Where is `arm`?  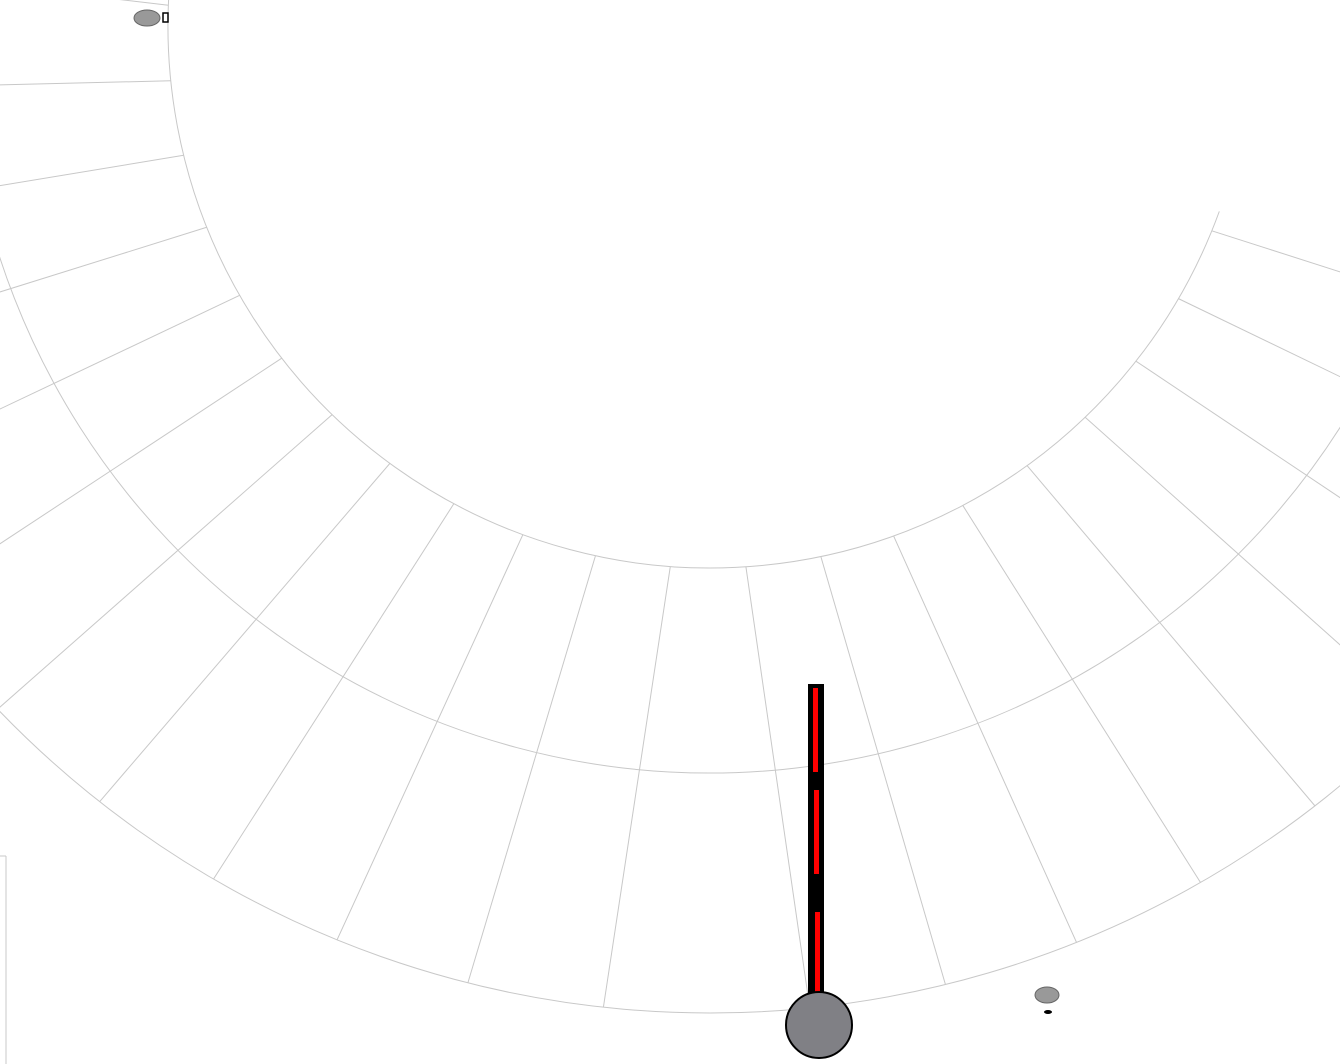
arm is located at coordinates (816, 847).